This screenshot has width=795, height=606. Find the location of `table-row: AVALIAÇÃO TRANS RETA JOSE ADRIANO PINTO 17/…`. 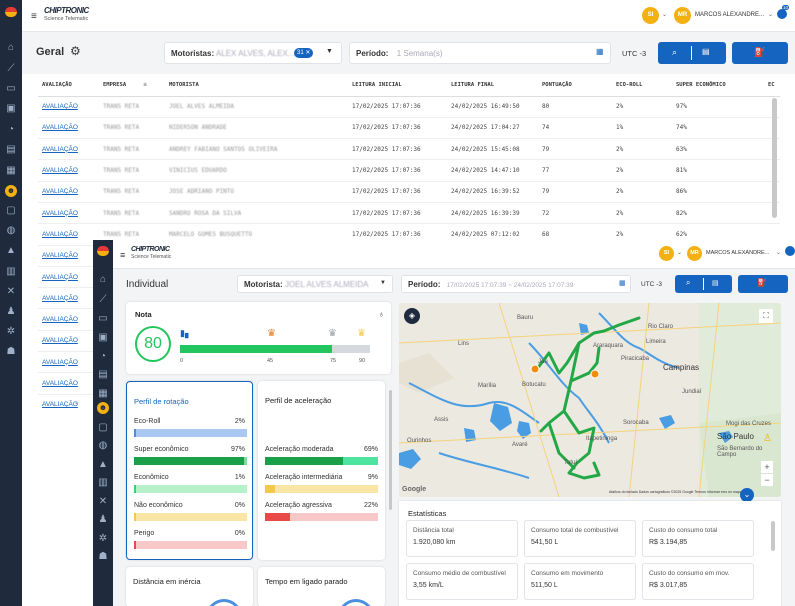

table-row: AVALIAÇÃO TRANS RETA JOSE ADRIANO PINTO 17/… is located at coordinates (409, 192).